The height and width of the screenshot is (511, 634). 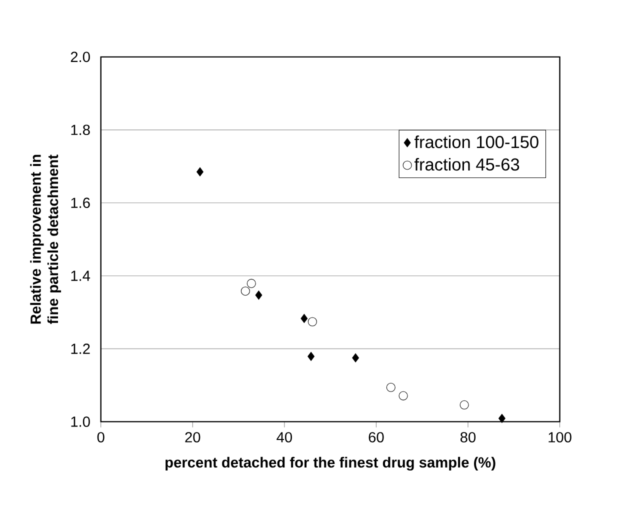 I want to click on y-tick-label: 1.0, so click(x=80, y=421).